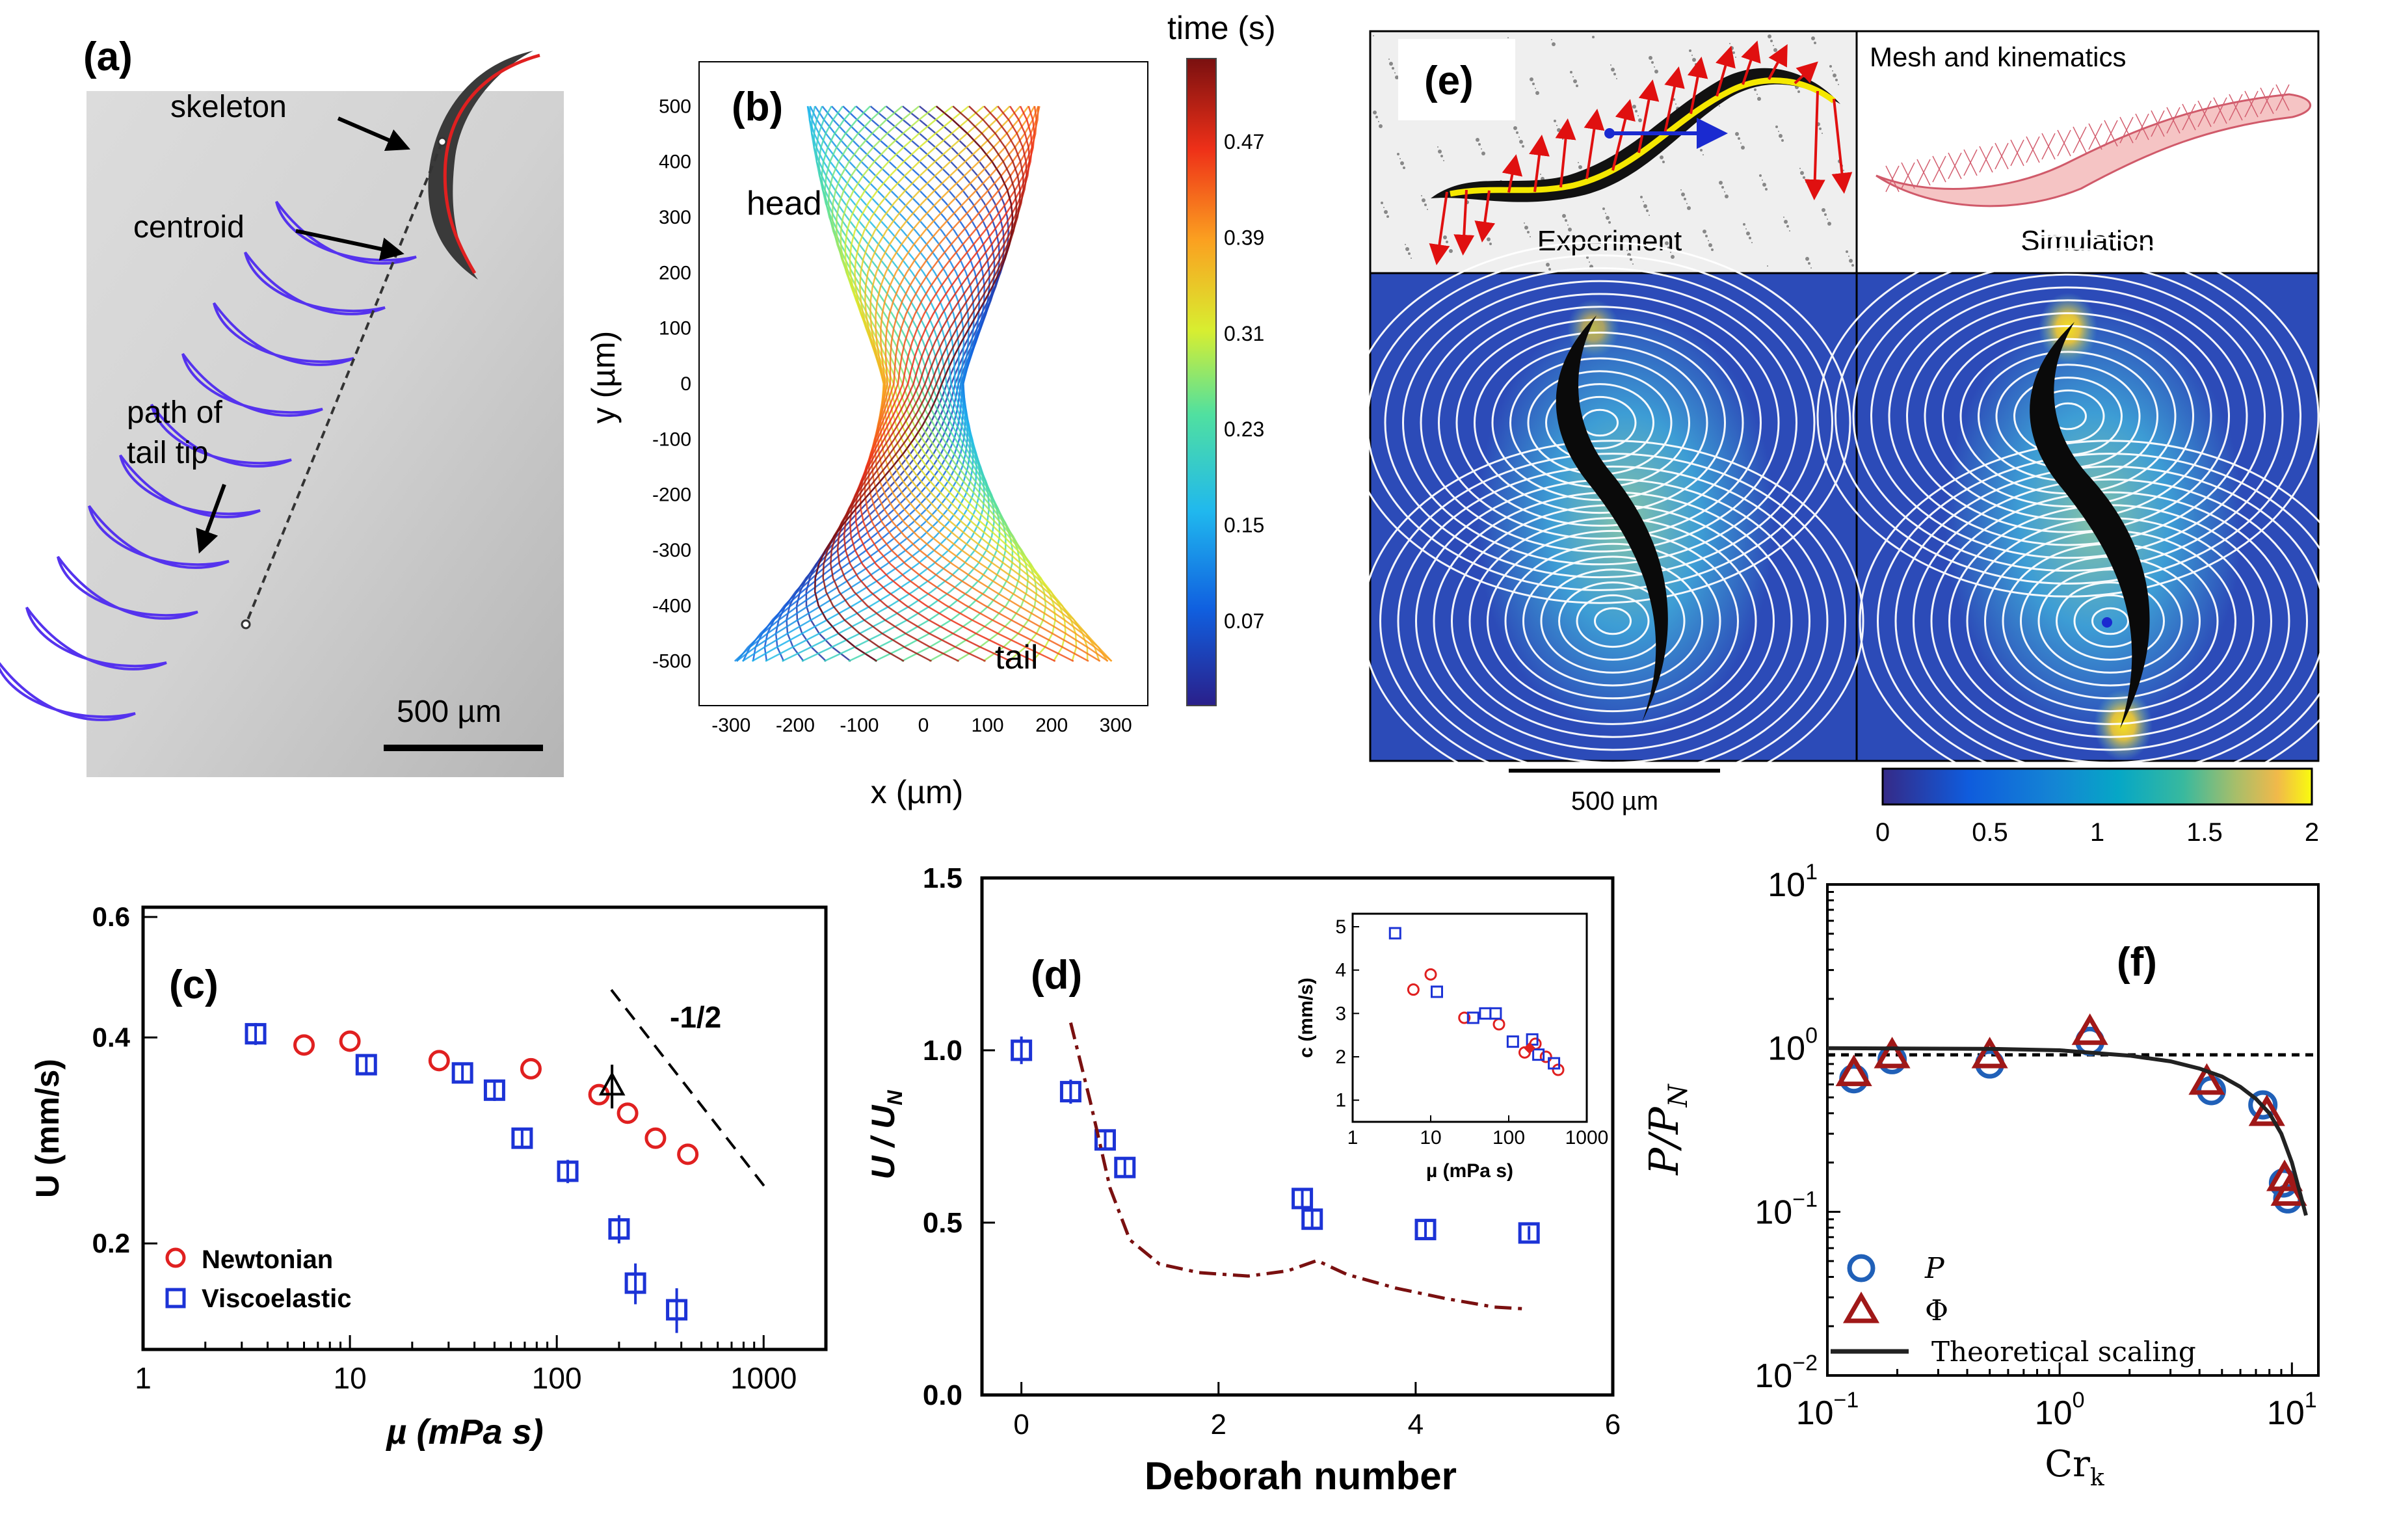 Image resolution: width=2386 pixels, height=1540 pixels. What do you see at coordinates (1805, 1363) in the screenshot?
I see `tick-exp: −2` at bounding box center [1805, 1363].